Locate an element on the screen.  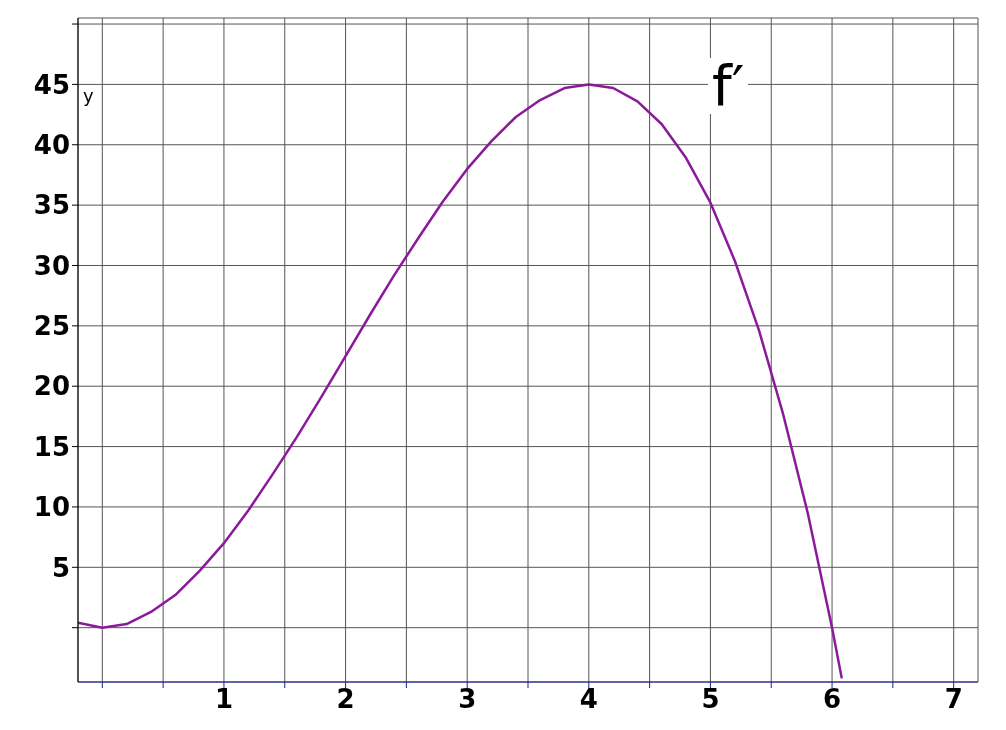
x-tick-label: 1 is located at coordinates (223, 699).